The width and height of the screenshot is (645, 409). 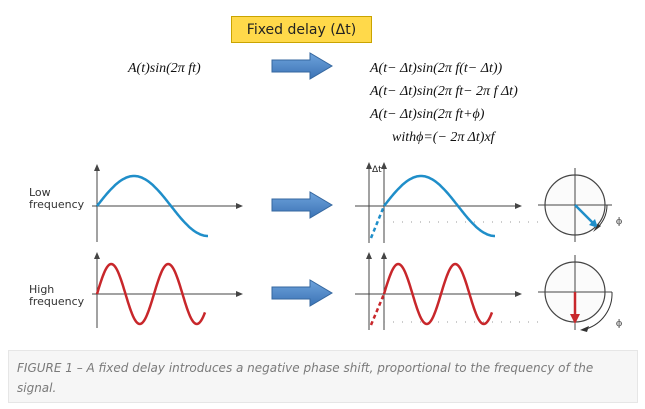 I want to click on high-phasor: ϕ, so click(x=580, y=293).